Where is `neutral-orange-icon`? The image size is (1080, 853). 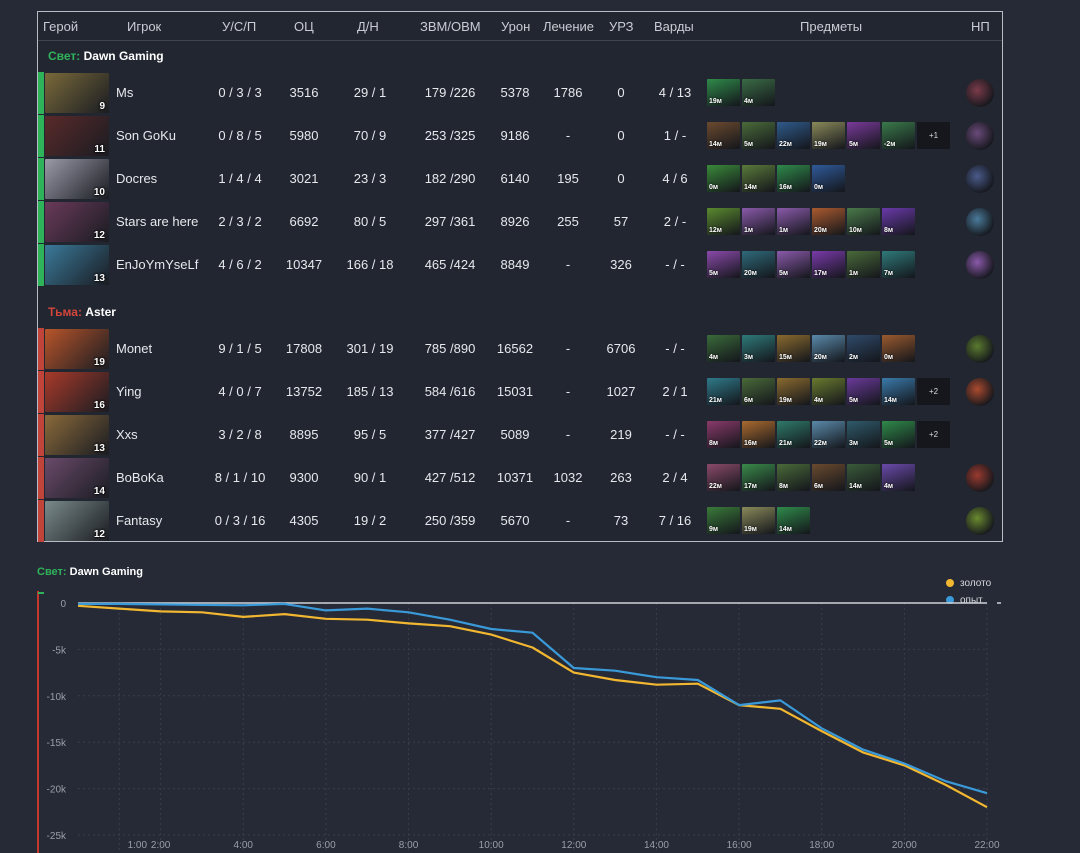
neutral-orange-icon is located at coordinates (980, 392).